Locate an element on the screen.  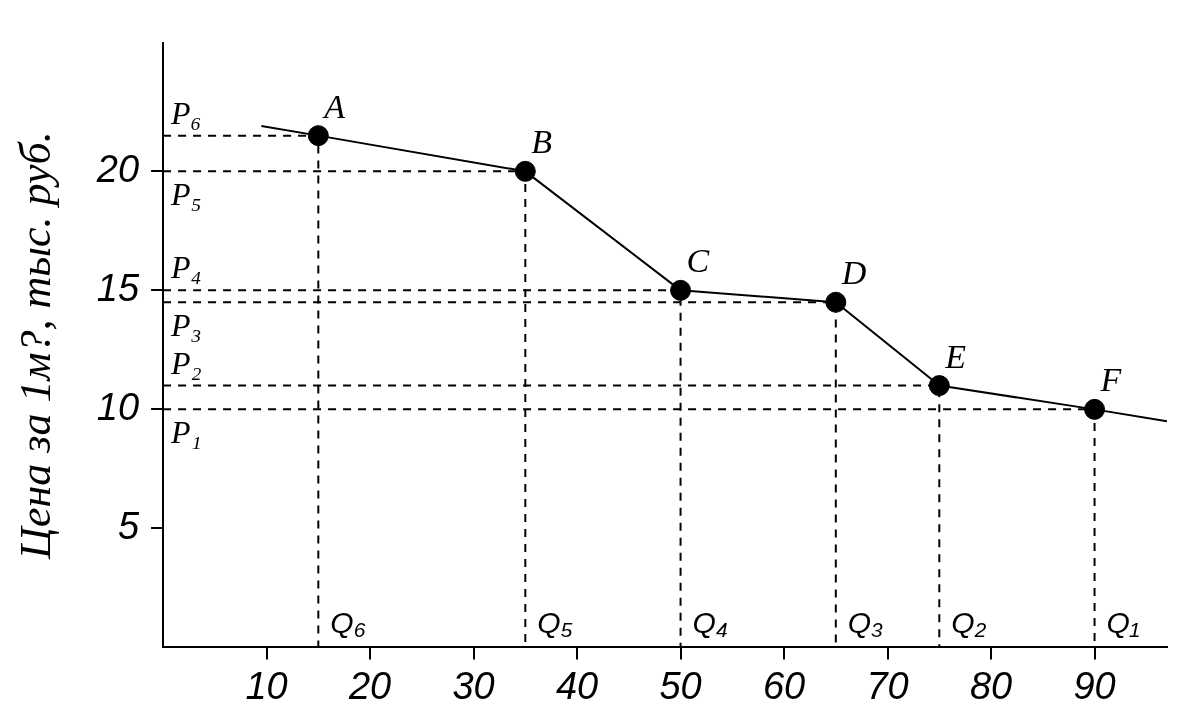
y-tick-label: 15 is located at coordinates (118, 287).